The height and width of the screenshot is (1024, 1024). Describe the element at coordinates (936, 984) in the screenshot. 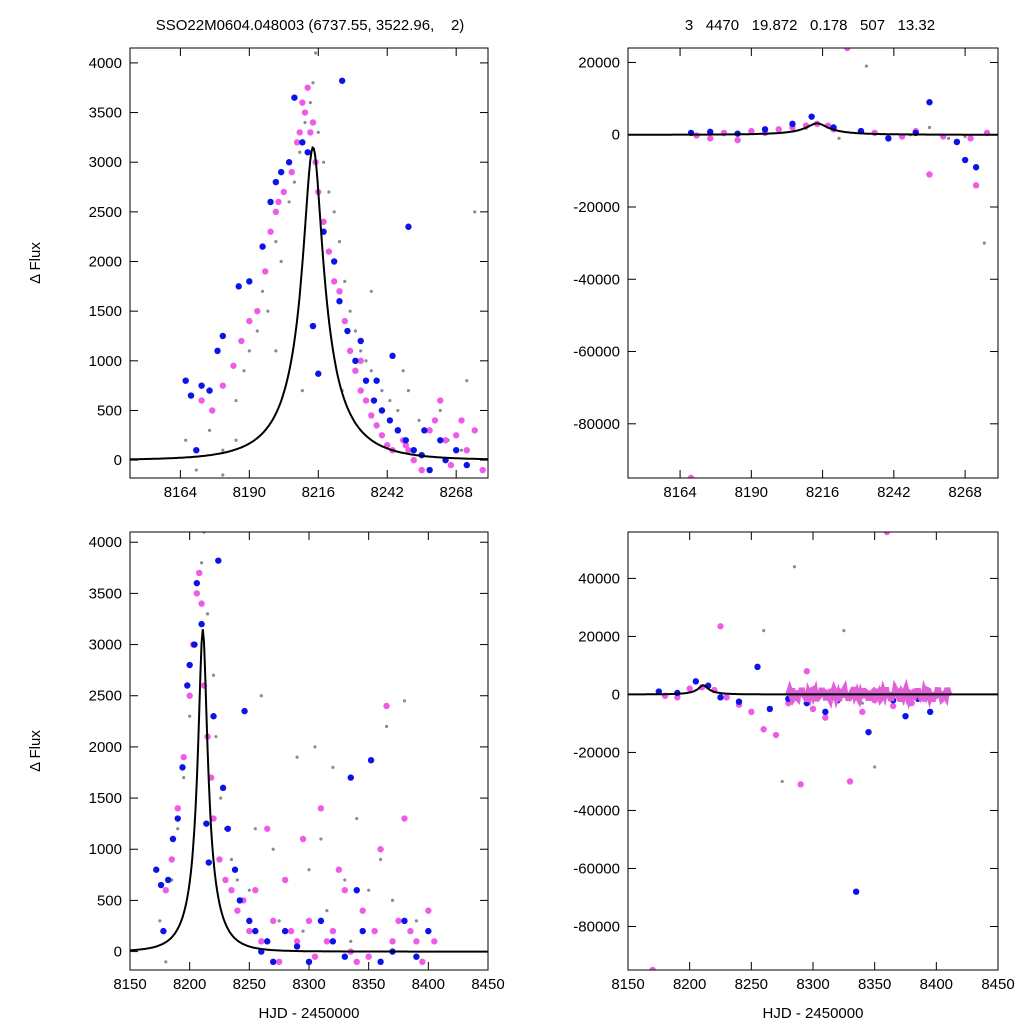

I see `x-tick-label: 8400` at that location.